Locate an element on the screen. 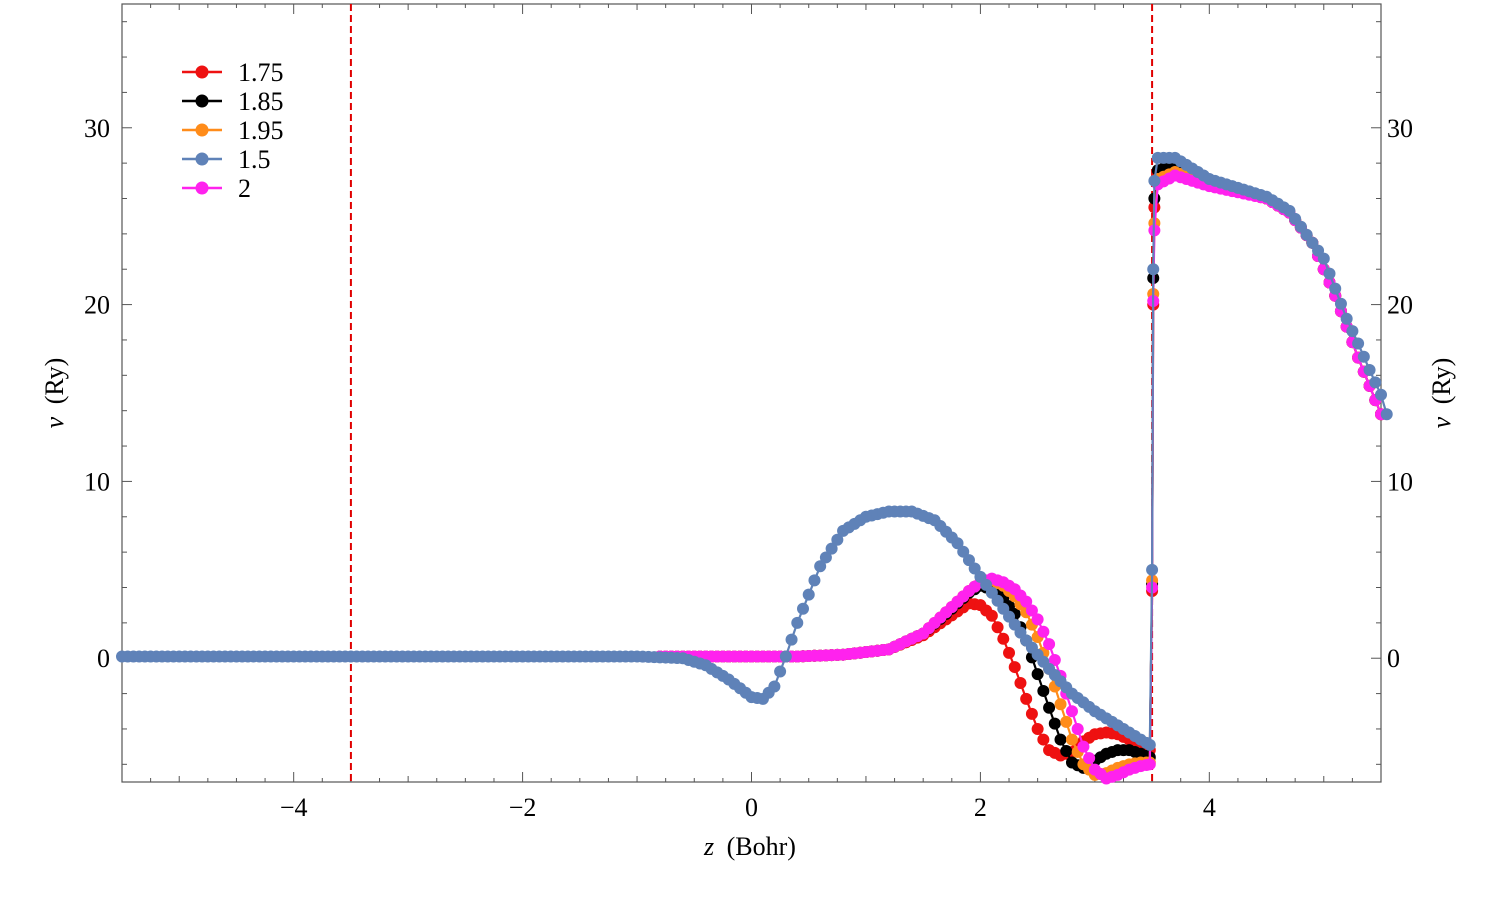  y-axis-var-right: v is located at coordinates (1441, 422).